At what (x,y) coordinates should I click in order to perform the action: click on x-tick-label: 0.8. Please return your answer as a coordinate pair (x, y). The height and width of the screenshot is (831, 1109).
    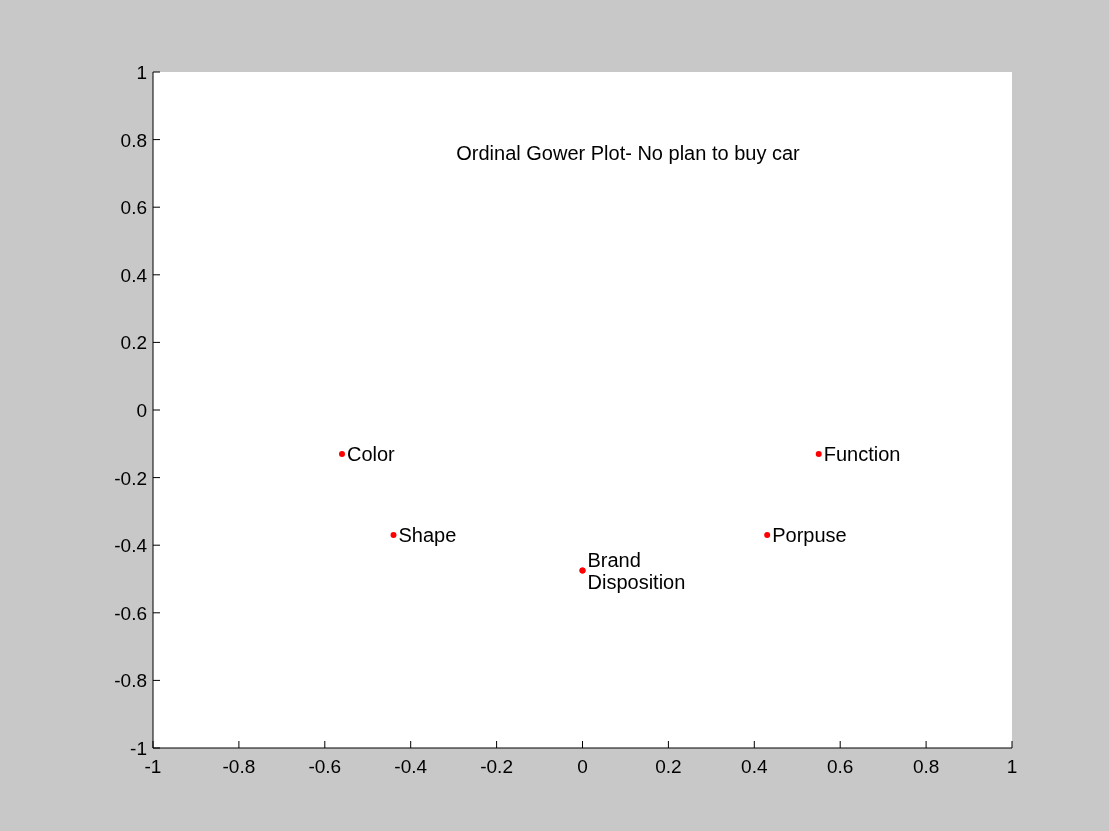
    Looking at the image, I should click on (926, 766).